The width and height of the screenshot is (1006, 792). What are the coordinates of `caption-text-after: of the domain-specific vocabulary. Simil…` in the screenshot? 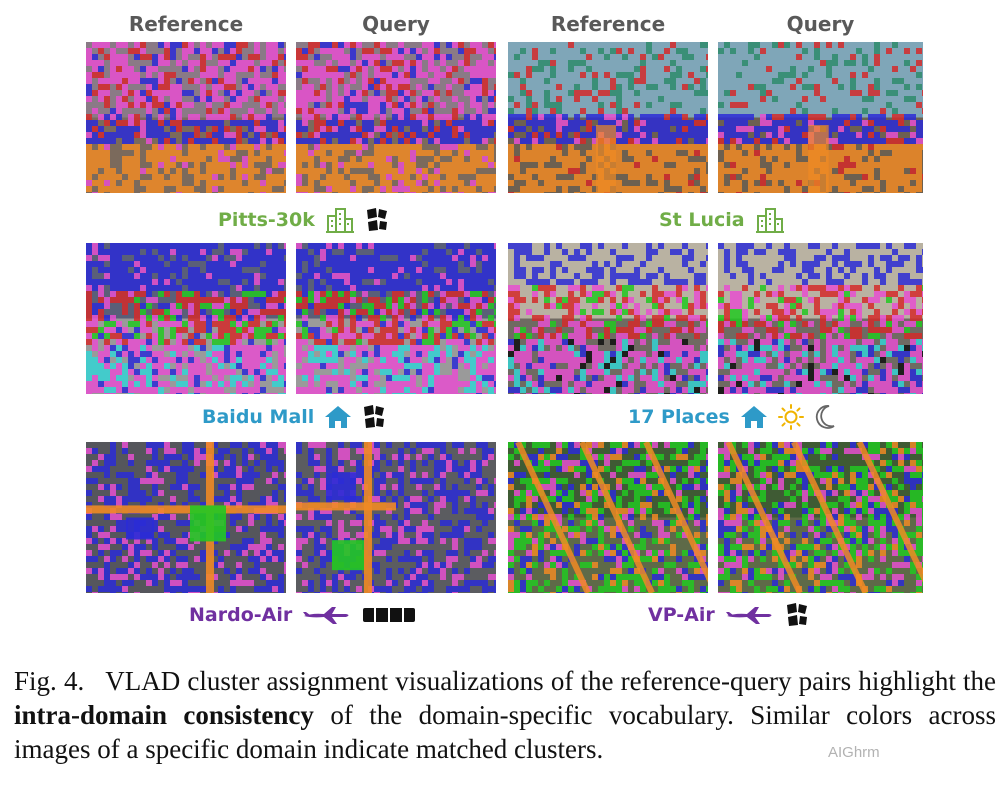 It's located at (505, 732).